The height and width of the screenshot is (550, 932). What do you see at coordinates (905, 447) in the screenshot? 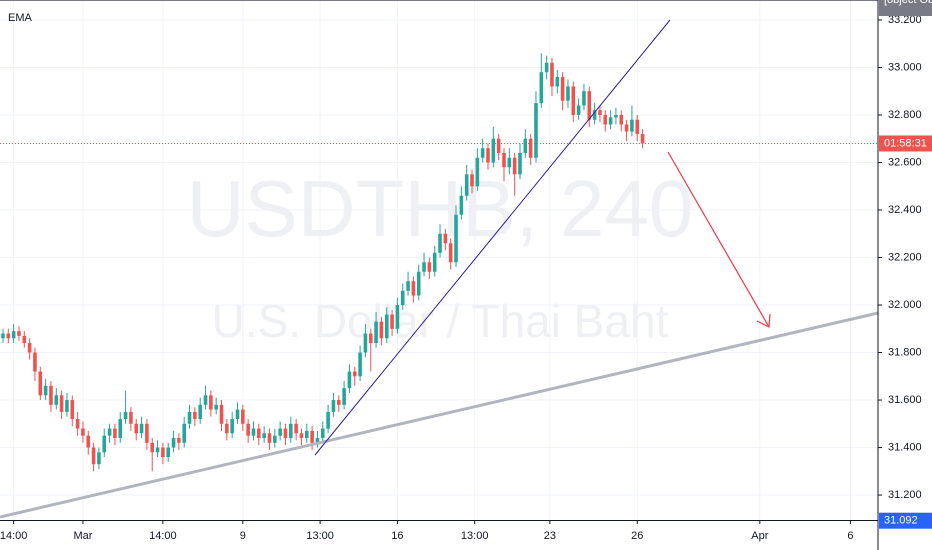
I see `y-tick-label: 31.400` at bounding box center [905, 447].